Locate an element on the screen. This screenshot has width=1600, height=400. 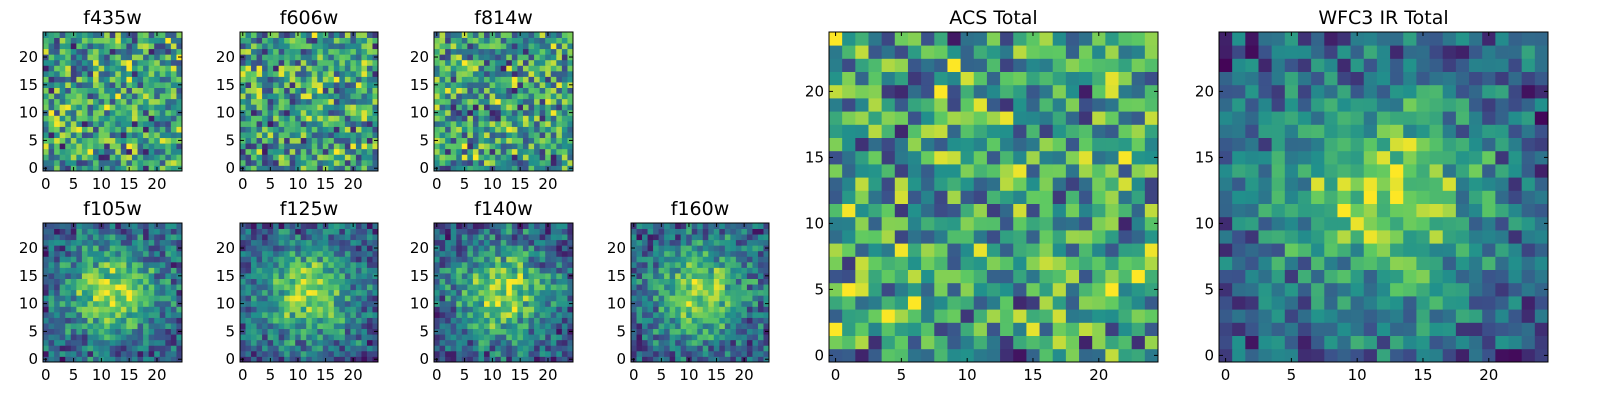
x-tick-label: 10 is located at coordinates (492, 184).